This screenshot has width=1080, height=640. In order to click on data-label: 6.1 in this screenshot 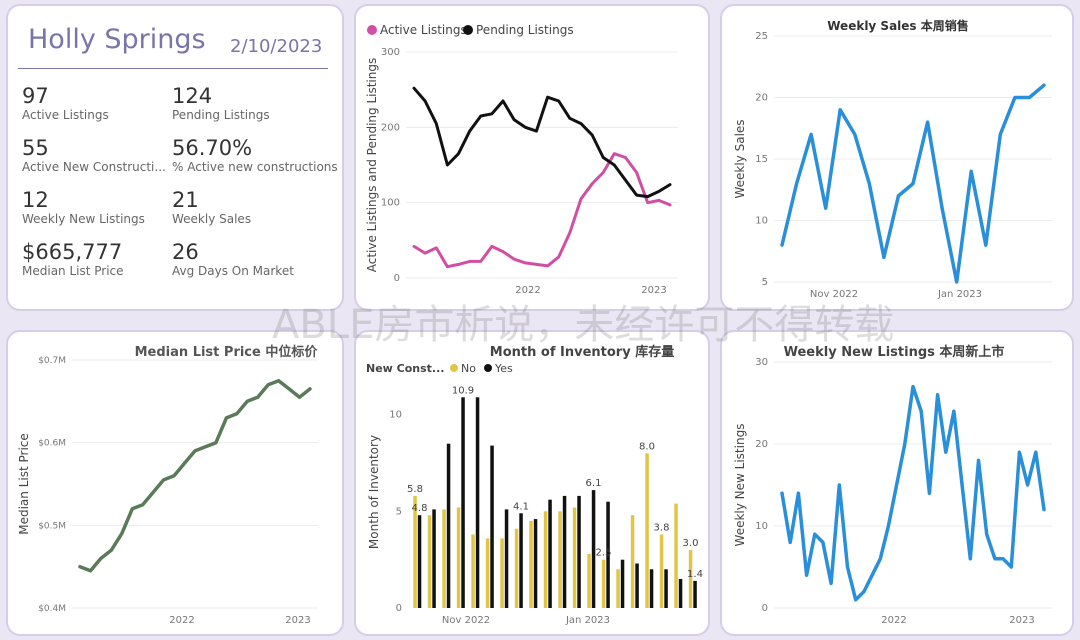, I will do `click(594, 483)`.